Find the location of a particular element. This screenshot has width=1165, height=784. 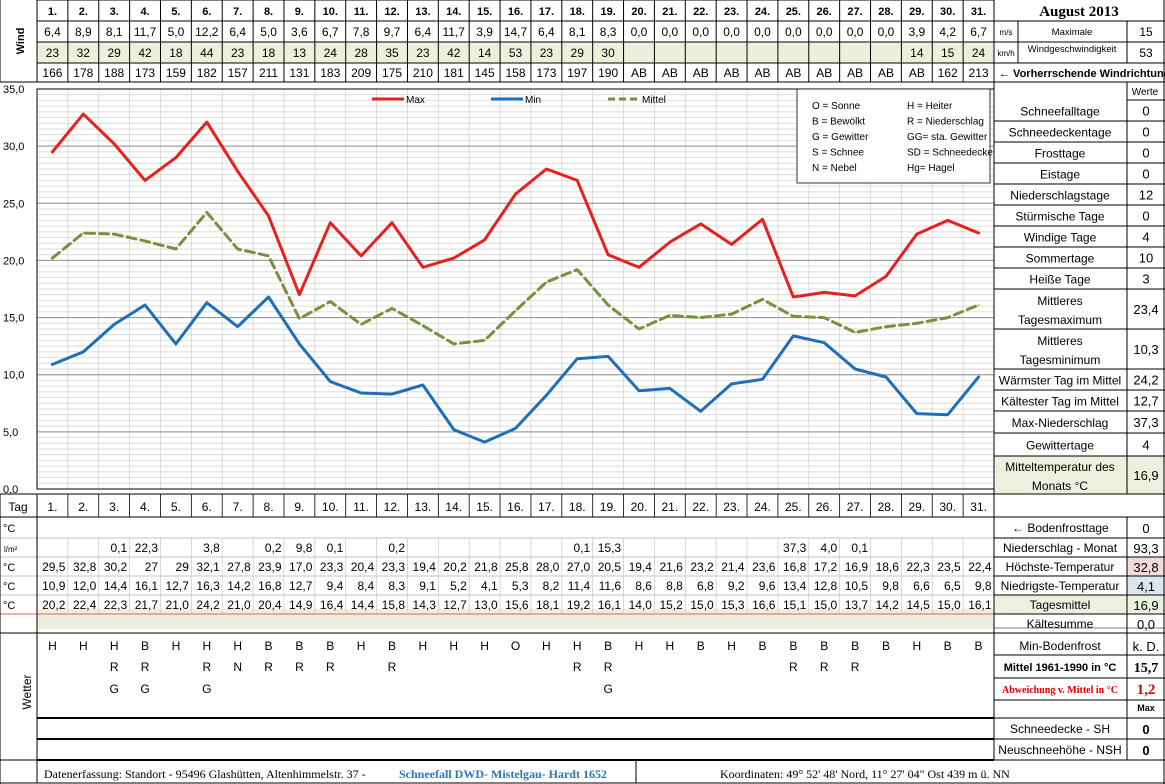

min-temp-cell: 8,3 is located at coordinates (396, 586).